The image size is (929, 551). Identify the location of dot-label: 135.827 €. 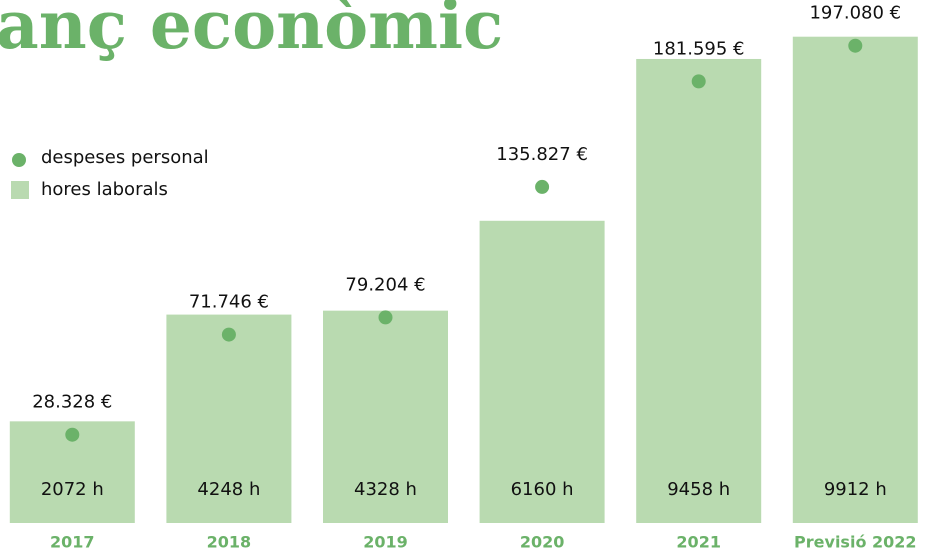
(542, 154).